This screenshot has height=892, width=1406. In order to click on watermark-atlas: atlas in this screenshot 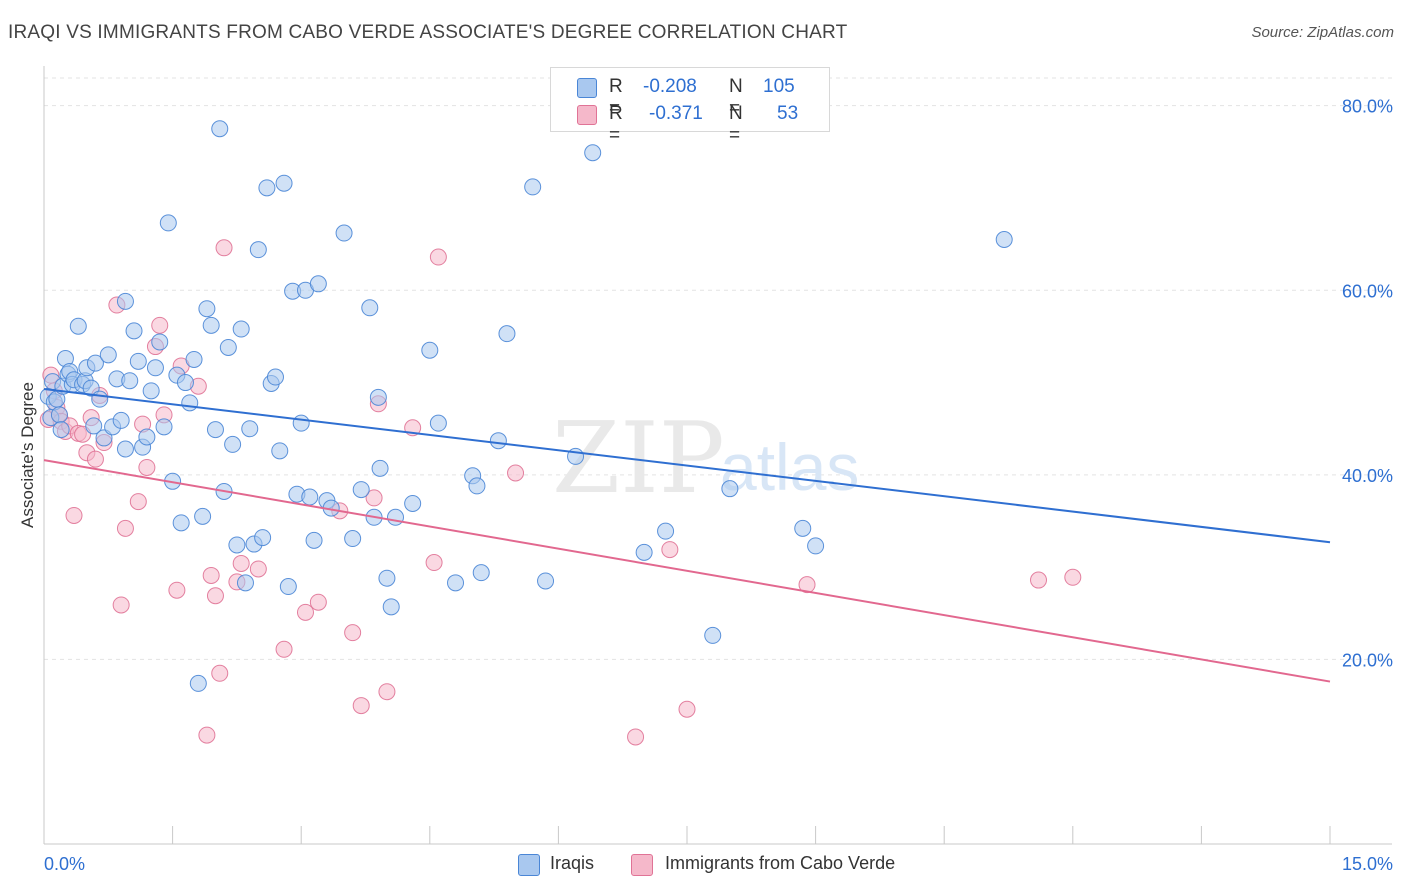, I will do `click(789, 467)`.